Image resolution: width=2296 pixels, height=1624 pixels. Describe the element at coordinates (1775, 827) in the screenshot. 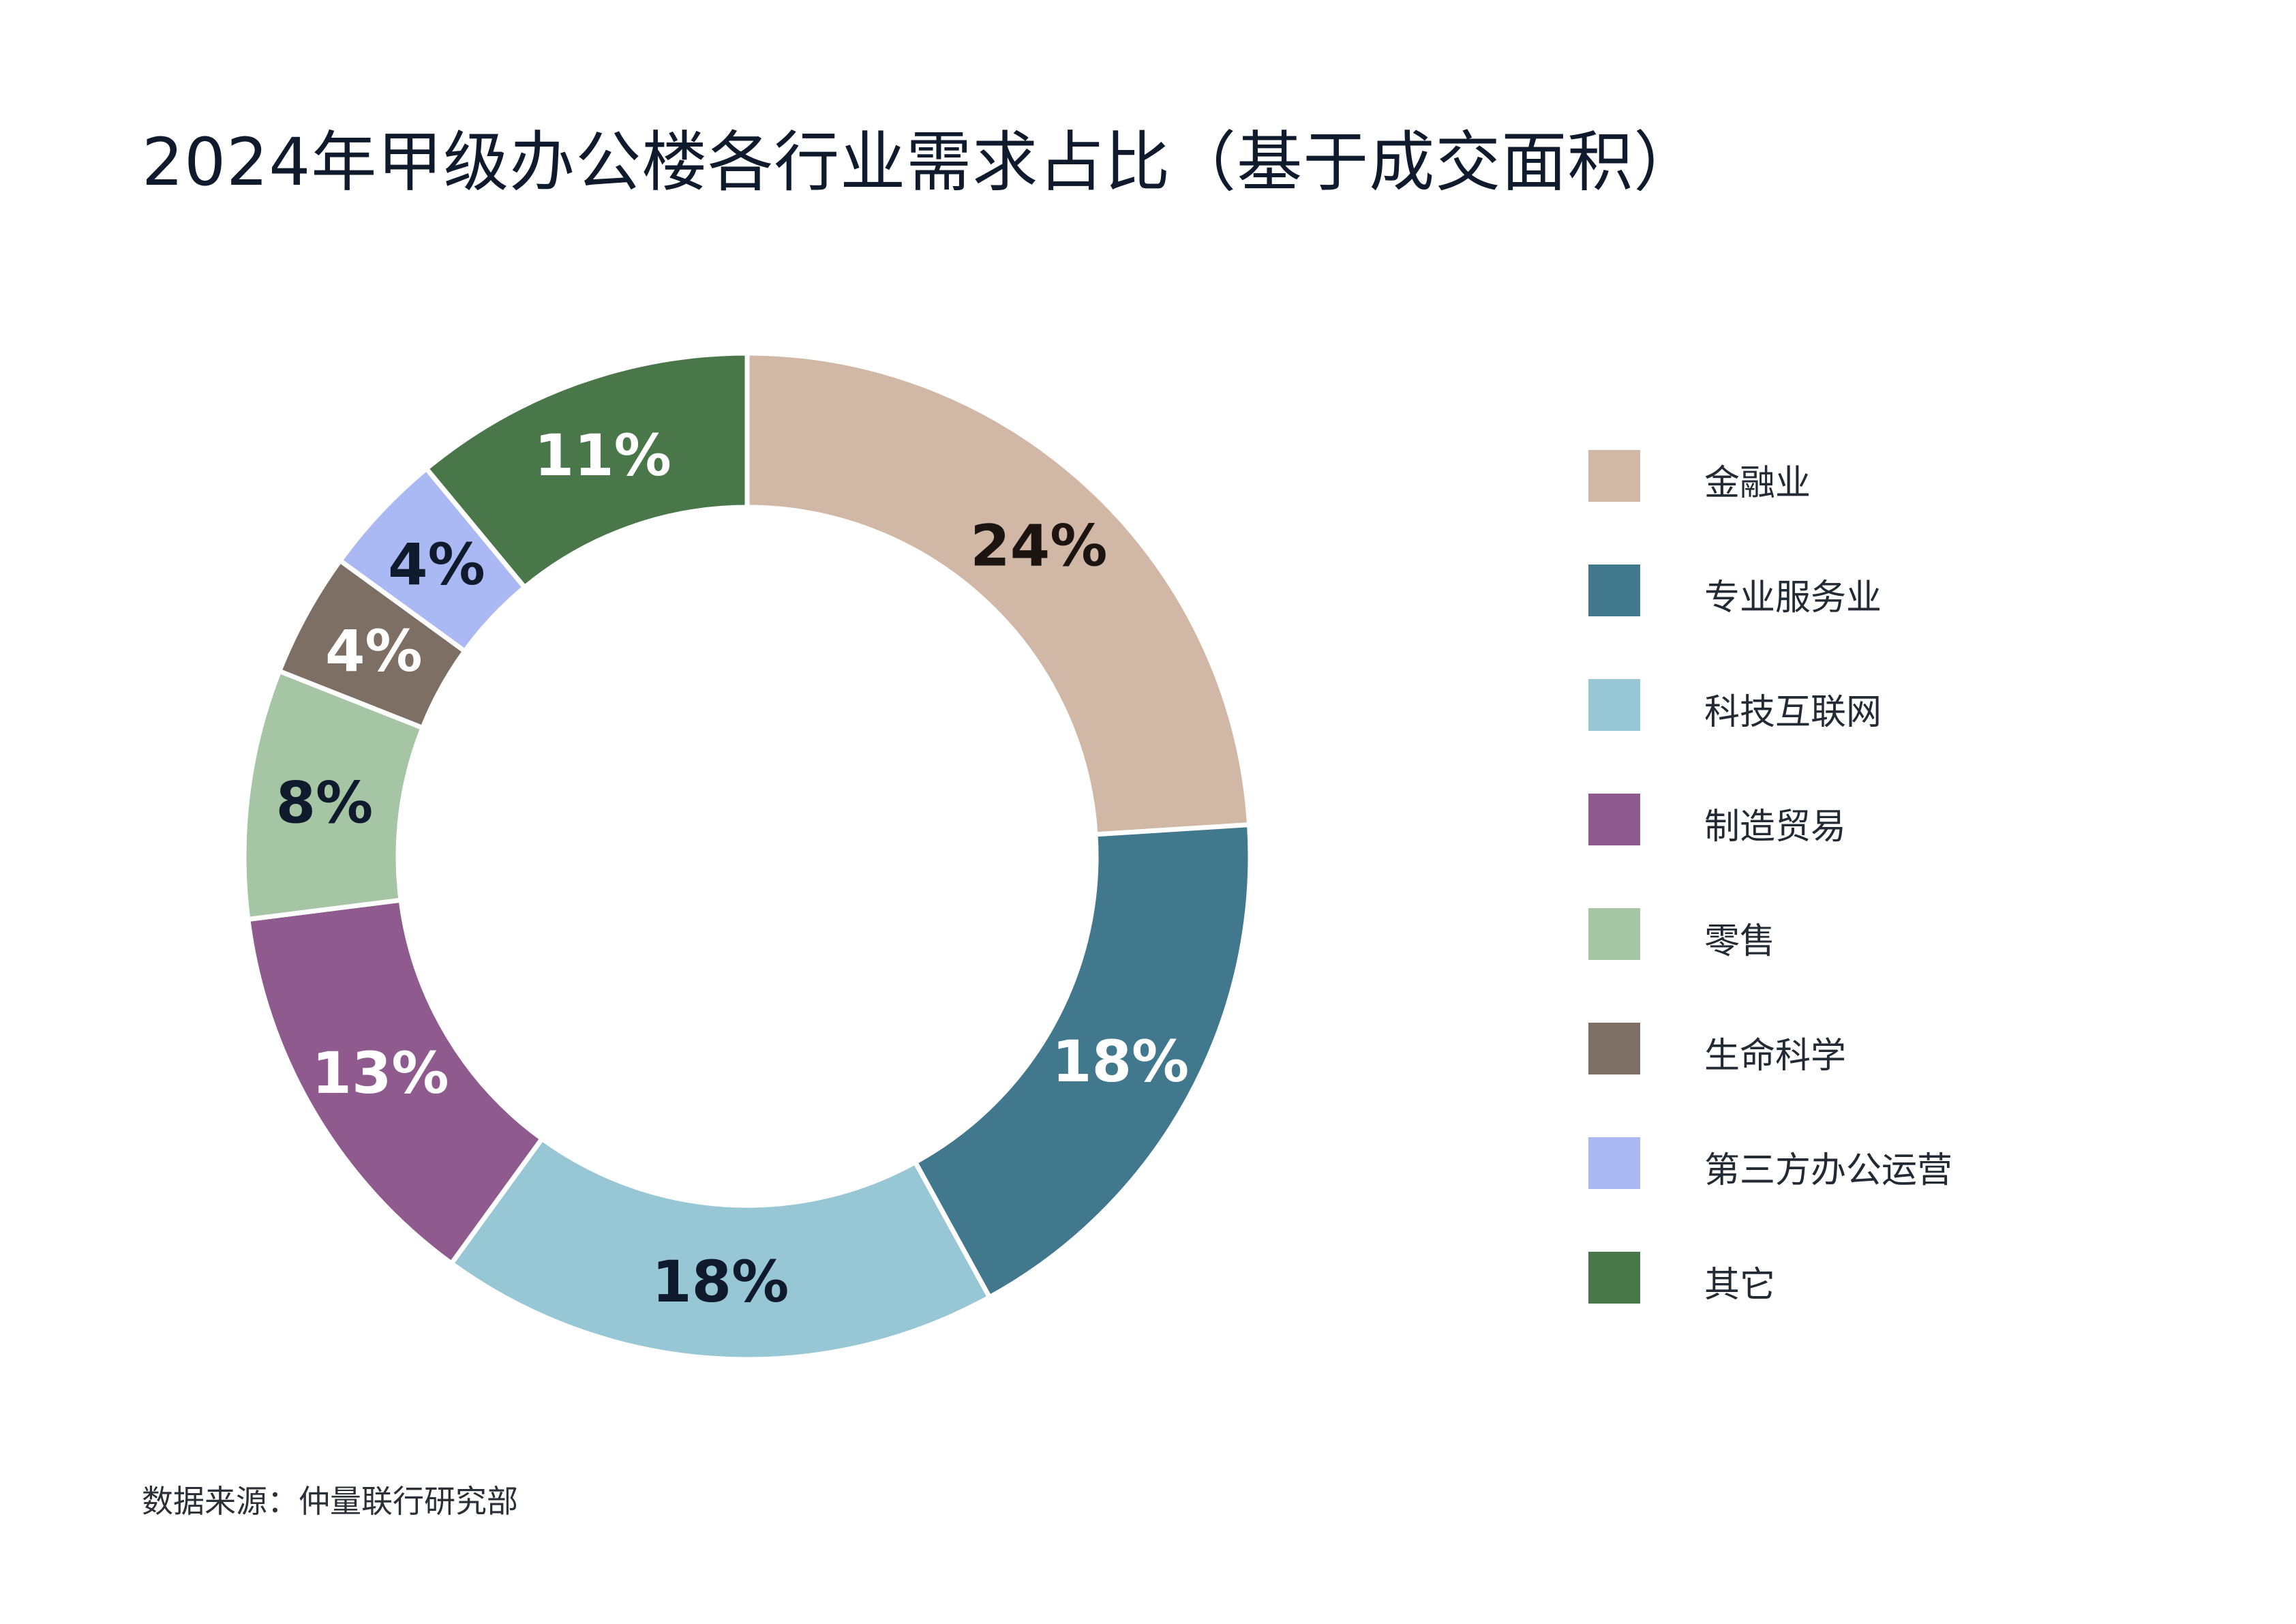

I see `legend-label: 制造贸易` at that location.